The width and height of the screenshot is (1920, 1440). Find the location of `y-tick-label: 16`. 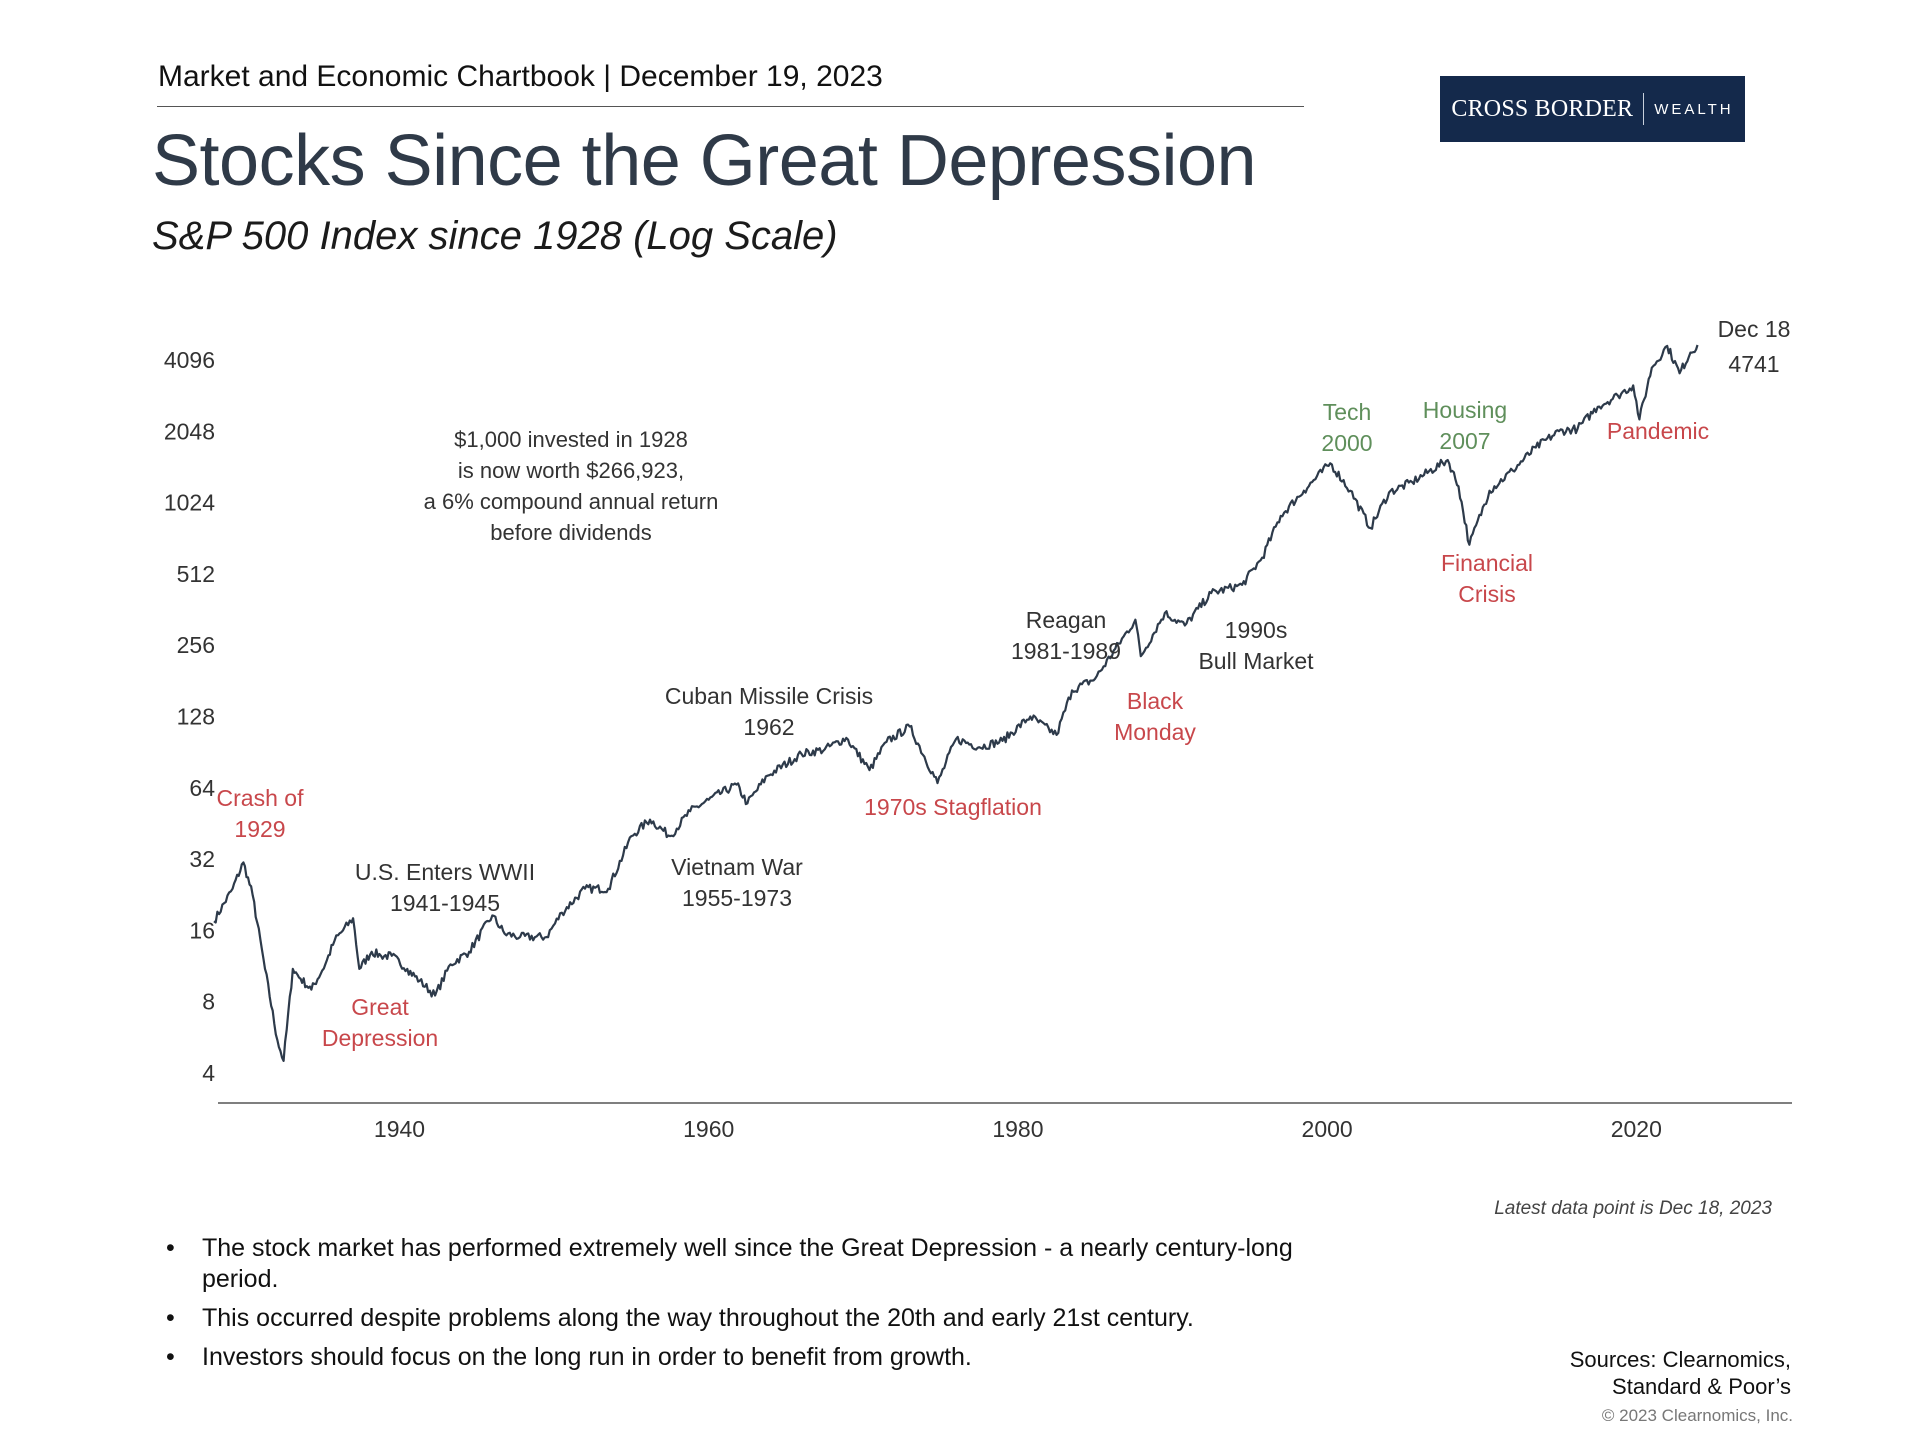

y-tick-label: 16 is located at coordinates (202, 930).